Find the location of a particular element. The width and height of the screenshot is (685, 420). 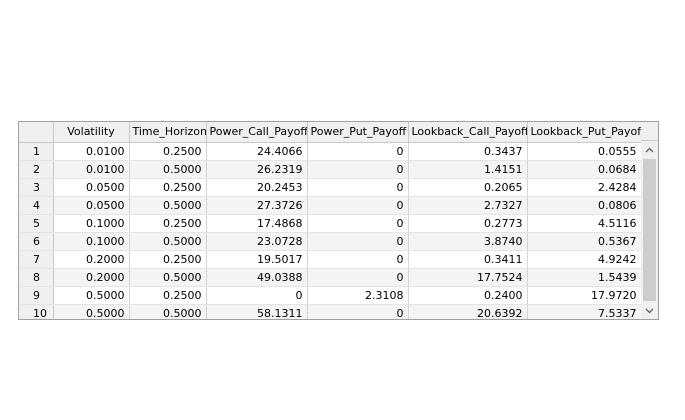

chevron-down-icon is located at coordinates (649, 310).